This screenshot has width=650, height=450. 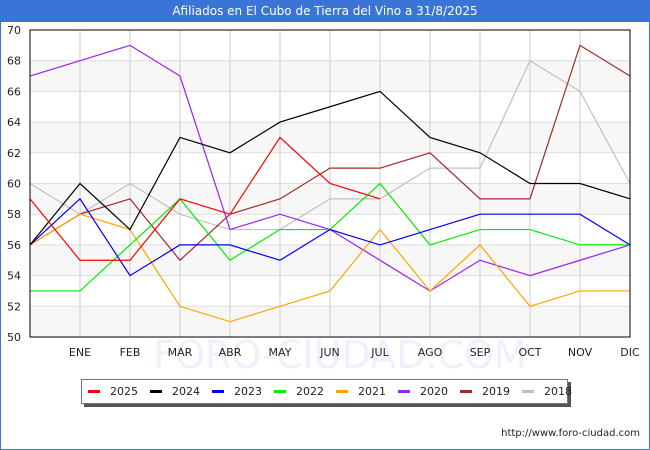 I want to click on x-tick-label: MAR, so click(x=180, y=352).